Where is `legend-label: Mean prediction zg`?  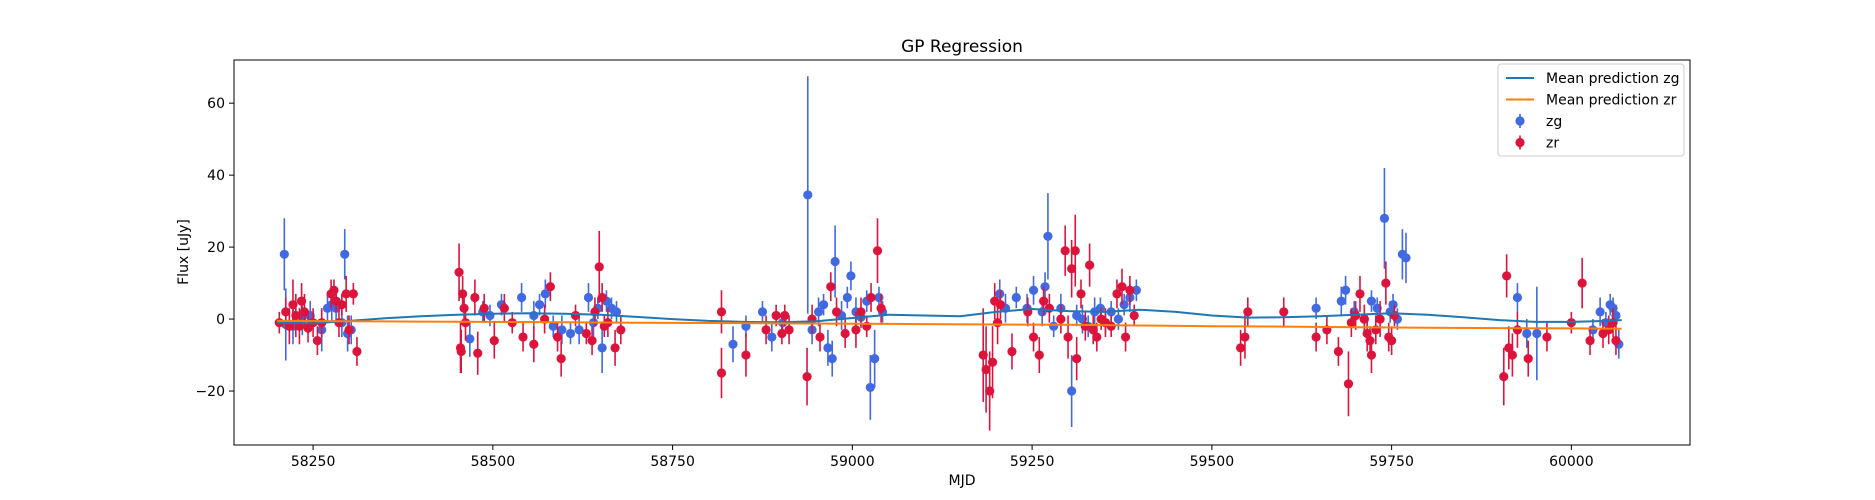 legend-label: Mean prediction zg is located at coordinates (1613, 79).